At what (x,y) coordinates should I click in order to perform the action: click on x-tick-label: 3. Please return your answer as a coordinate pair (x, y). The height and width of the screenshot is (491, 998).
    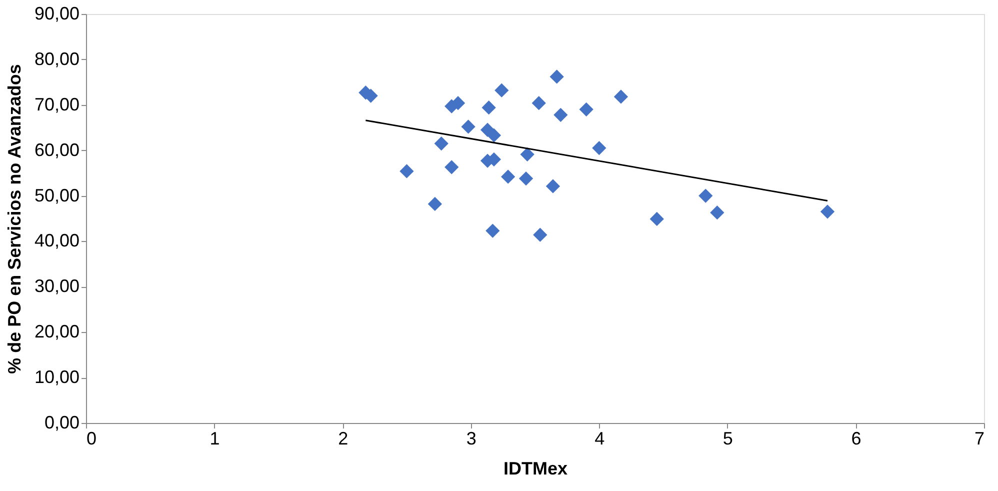
    Looking at the image, I should click on (471, 438).